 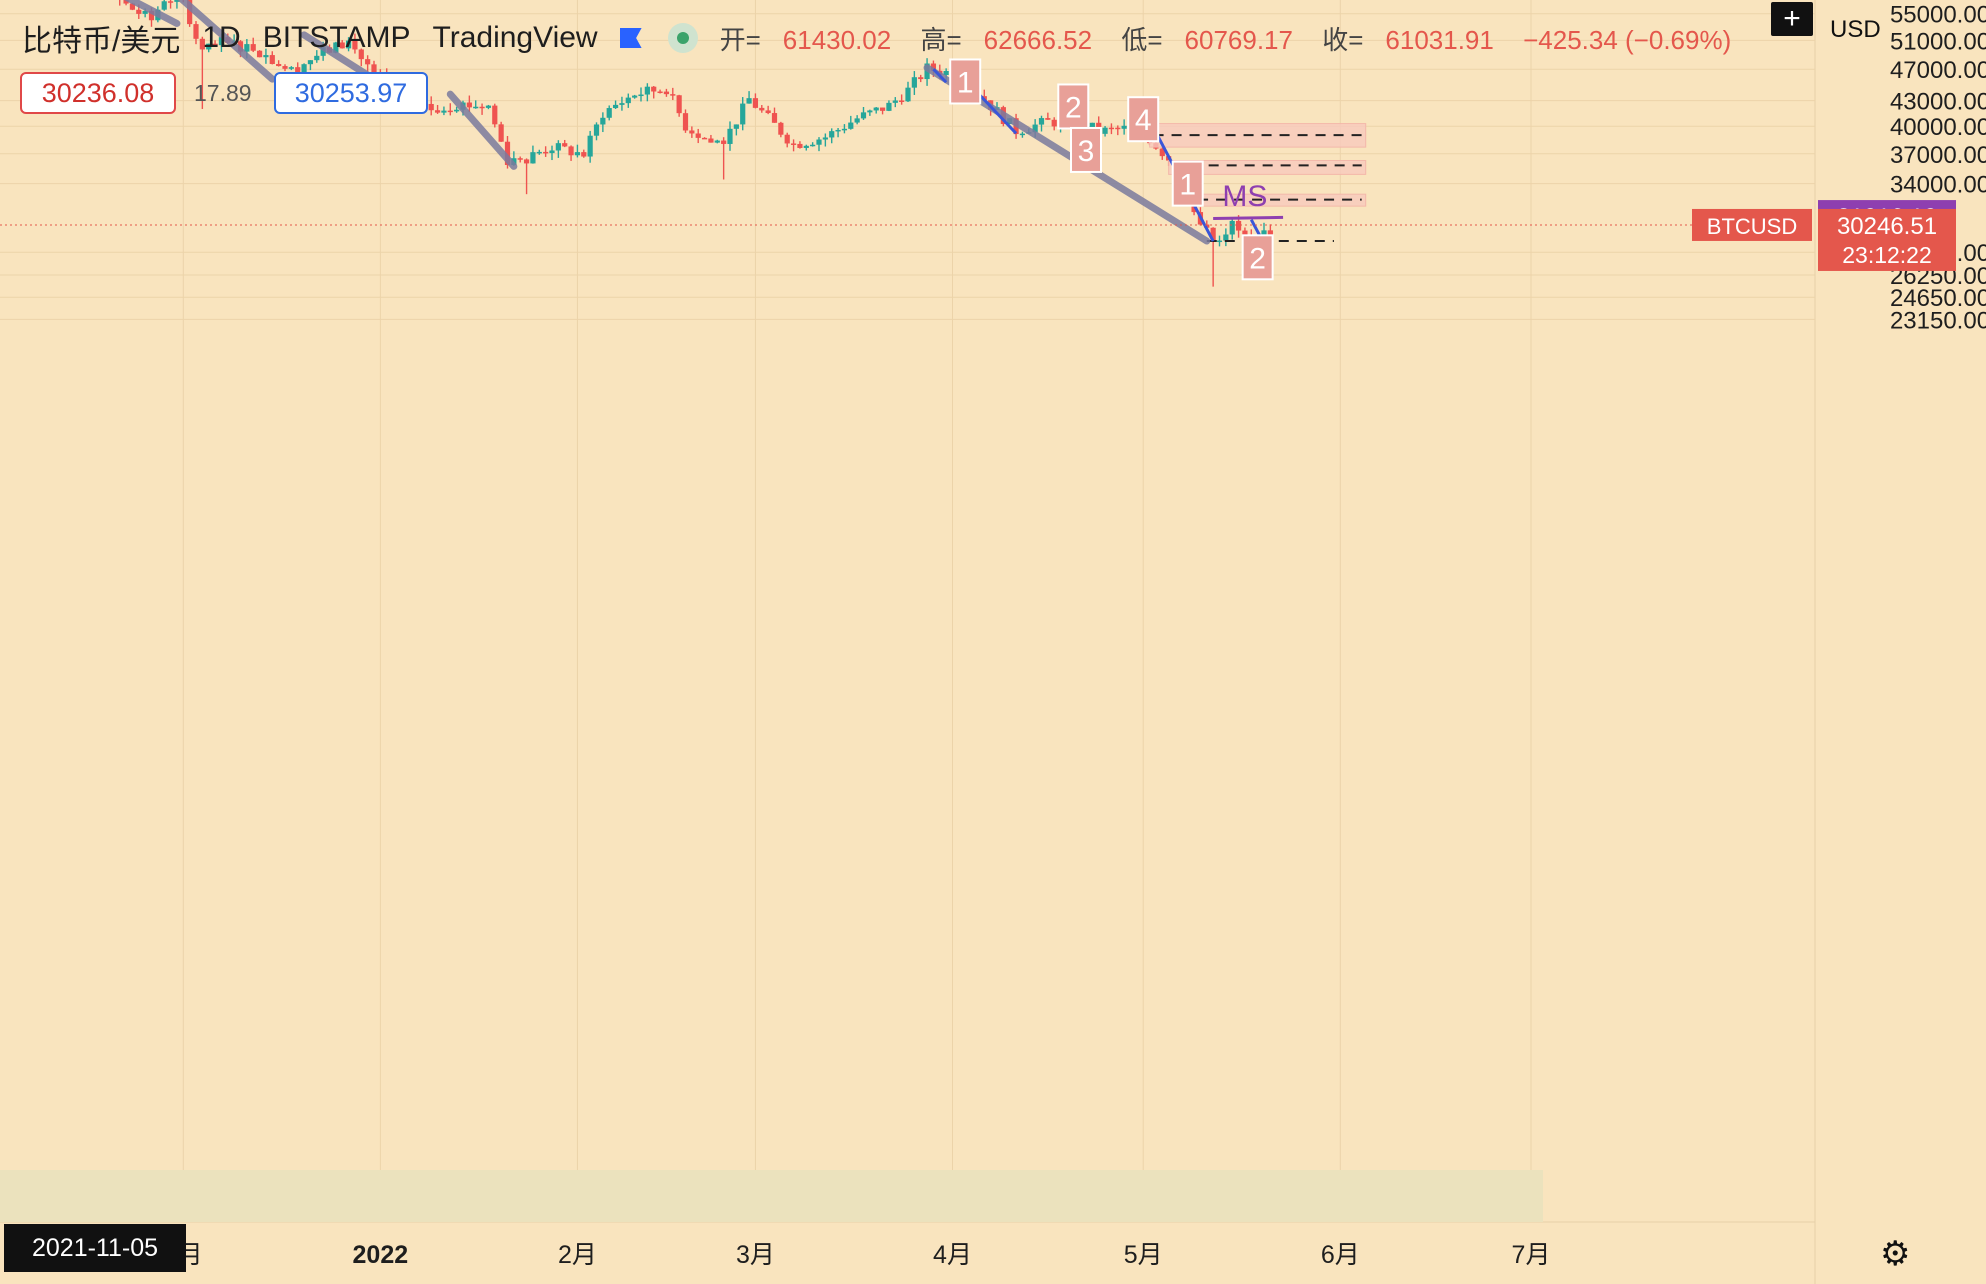 I want to click on wave-label: 1, so click(x=1187, y=185).